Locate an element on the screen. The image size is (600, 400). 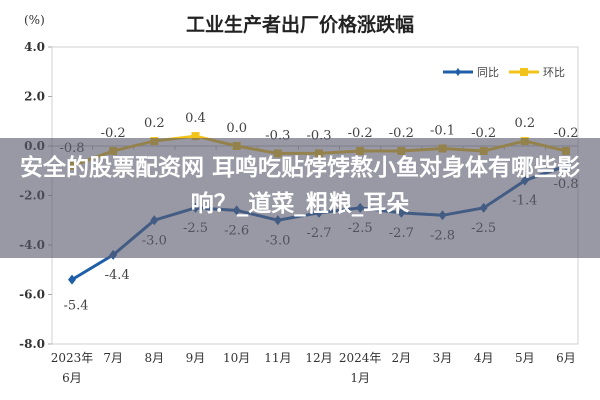
chart-legend: 同比 环比 is located at coordinates (504, 72).